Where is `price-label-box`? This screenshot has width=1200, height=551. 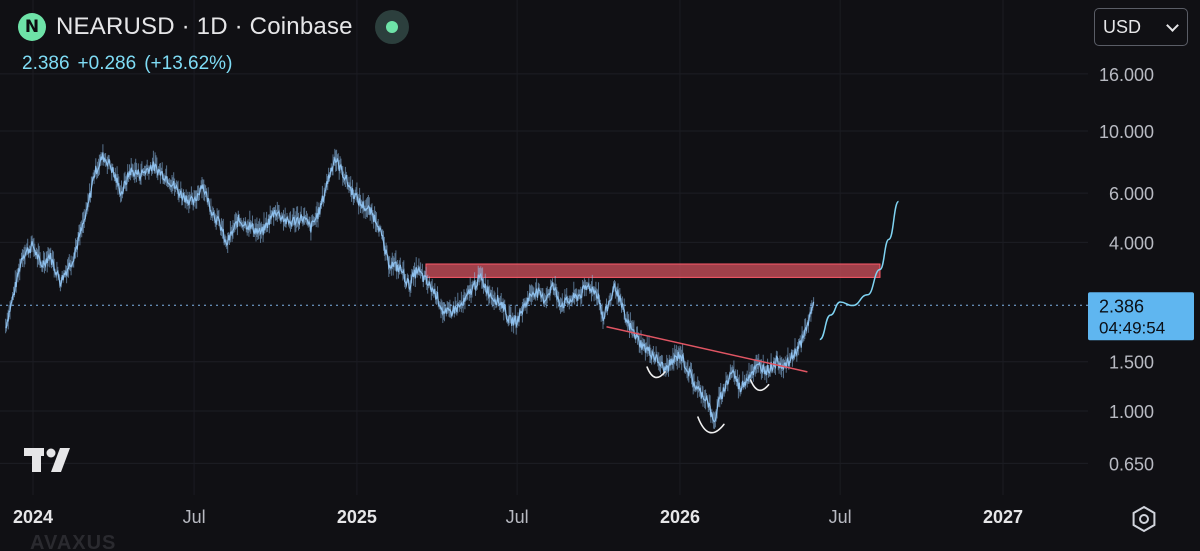 price-label-box is located at coordinates (1141, 316).